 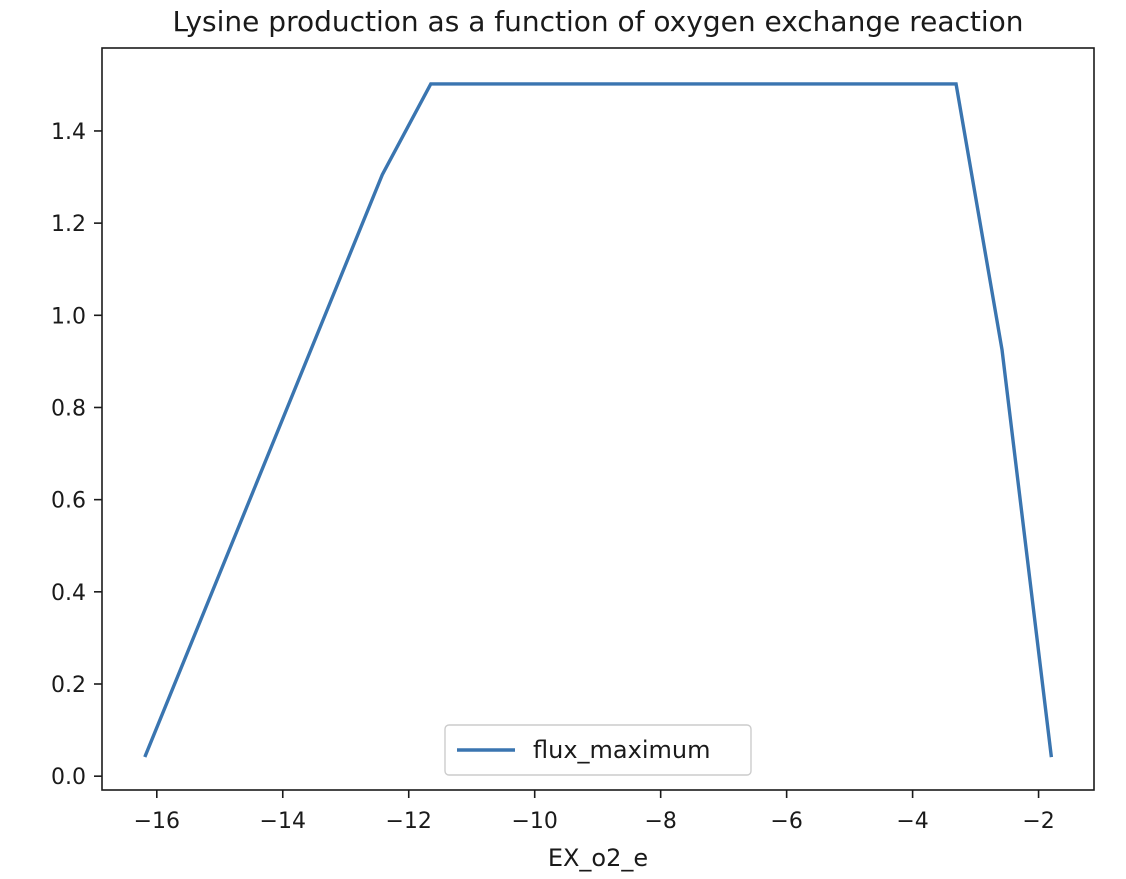 I want to click on y-tick-label: 0.0, so click(x=68, y=777).